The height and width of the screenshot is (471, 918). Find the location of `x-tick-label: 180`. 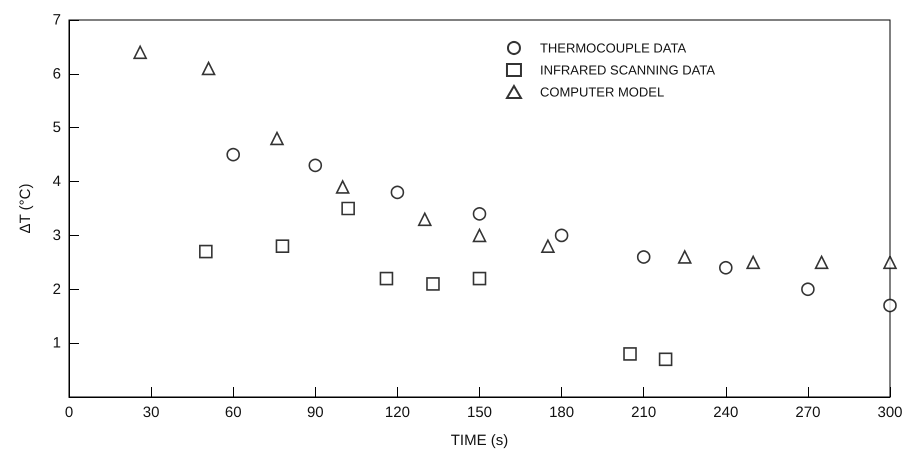

x-tick-label: 180 is located at coordinates (561, 412).